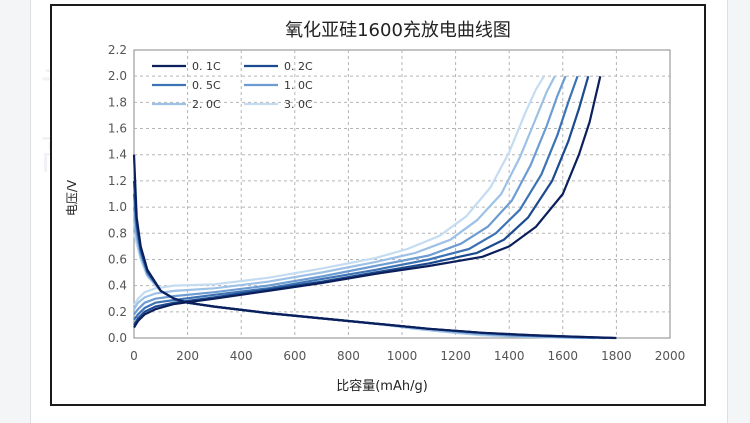  I want to click on y-tick-label: 0.4, so click(117, 286).